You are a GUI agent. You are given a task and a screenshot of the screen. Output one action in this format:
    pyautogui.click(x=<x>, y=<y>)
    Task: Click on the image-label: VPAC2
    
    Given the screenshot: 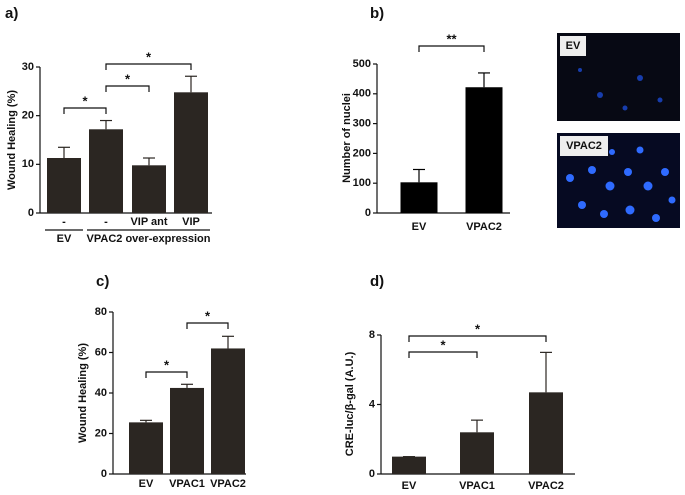 What is the action you would take?
    pyautogui.click(x=584, y=146)
    